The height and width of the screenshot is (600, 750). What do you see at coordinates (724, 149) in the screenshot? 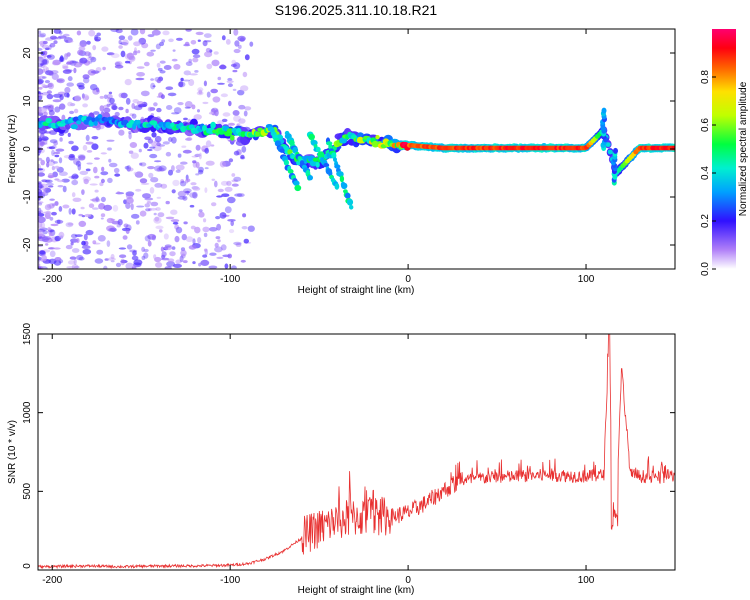
I see `colorbar-gradient` at bounding box center [724, 149].